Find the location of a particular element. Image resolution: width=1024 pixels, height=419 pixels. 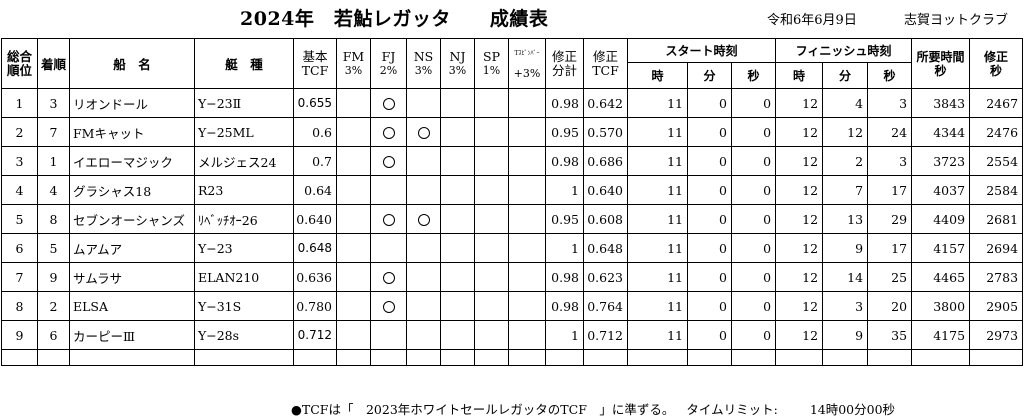

cell-corrected-total: 1 is located at coordinates (564, 190).